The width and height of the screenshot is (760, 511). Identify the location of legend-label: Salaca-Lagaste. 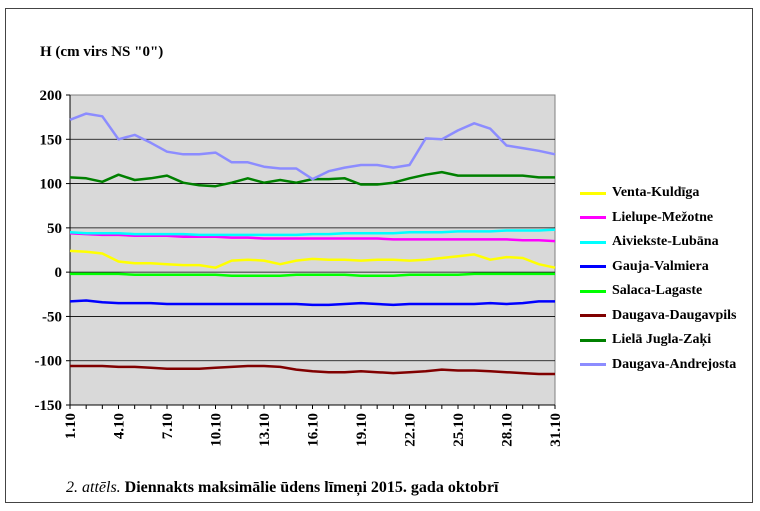
(657, 291).